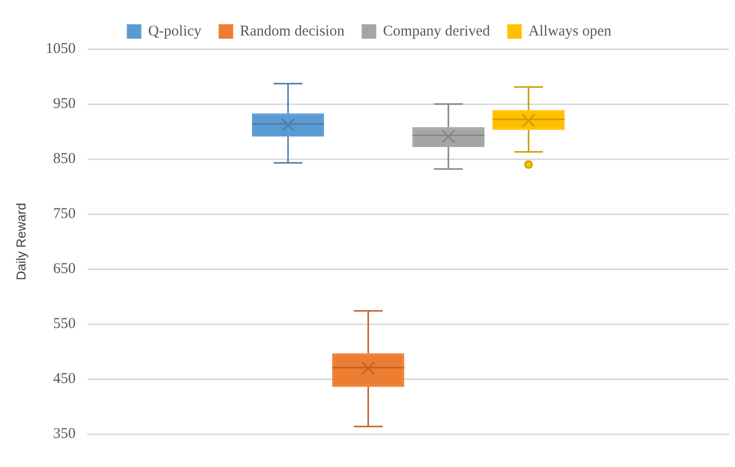  I want to click on y-tick-label: 750, so click(64, 214).